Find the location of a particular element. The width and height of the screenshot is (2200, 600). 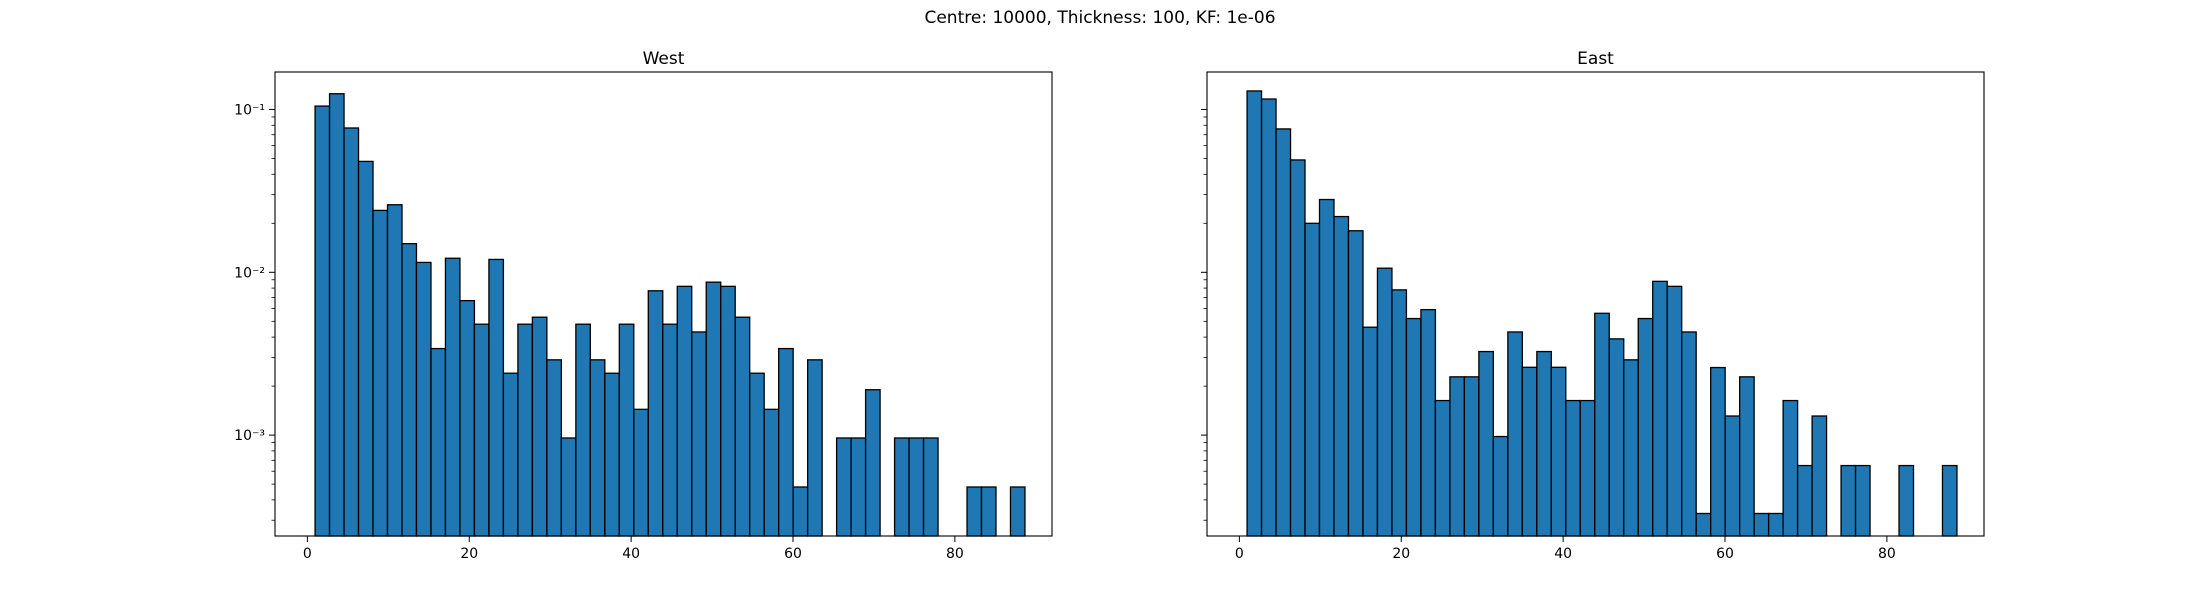

east-x-tick-label: 80 is located at coordinates (1887, 554).